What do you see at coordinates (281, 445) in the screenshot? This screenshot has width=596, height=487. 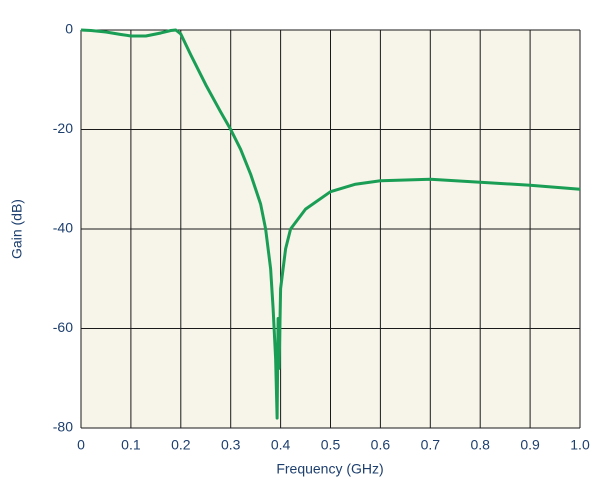 I see `x-tick-label: 0.4` at bounding box center [281, 445].